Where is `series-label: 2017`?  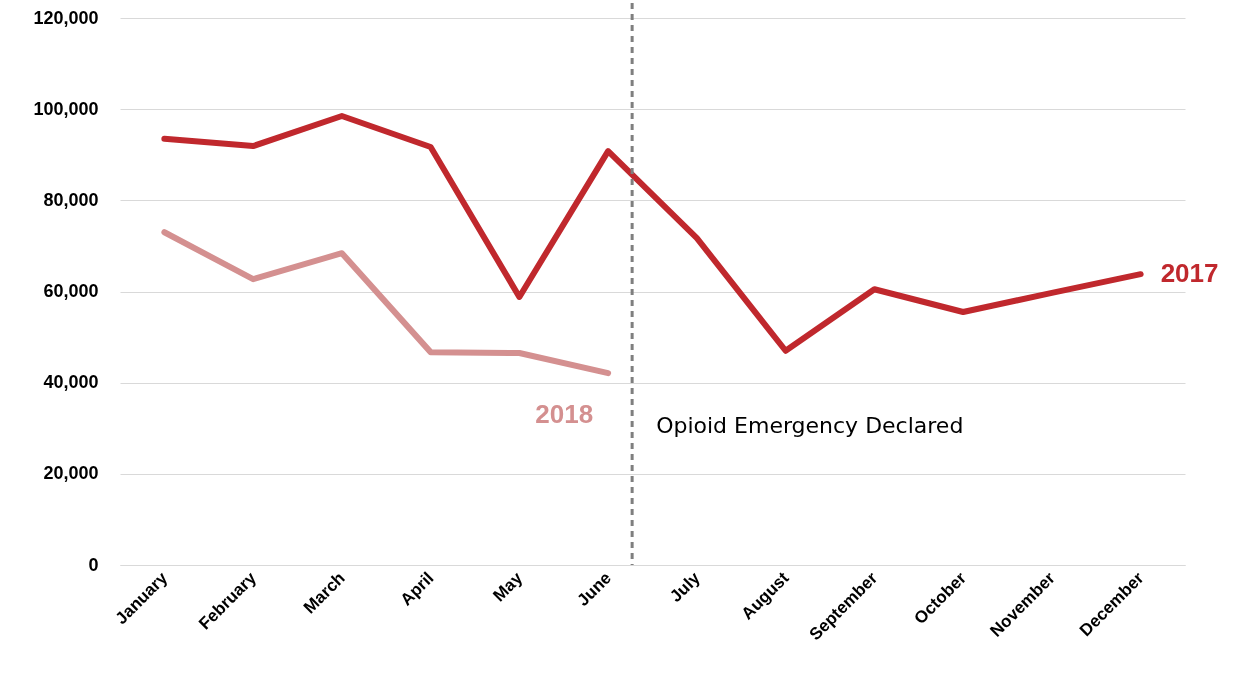 series-label: 2017 is located at coordinates (1189, 273).